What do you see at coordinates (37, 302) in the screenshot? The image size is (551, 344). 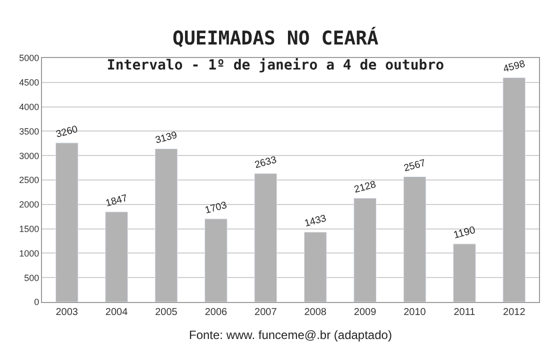 I see `y-tick-label: 0` at bounding box center [37, 302].